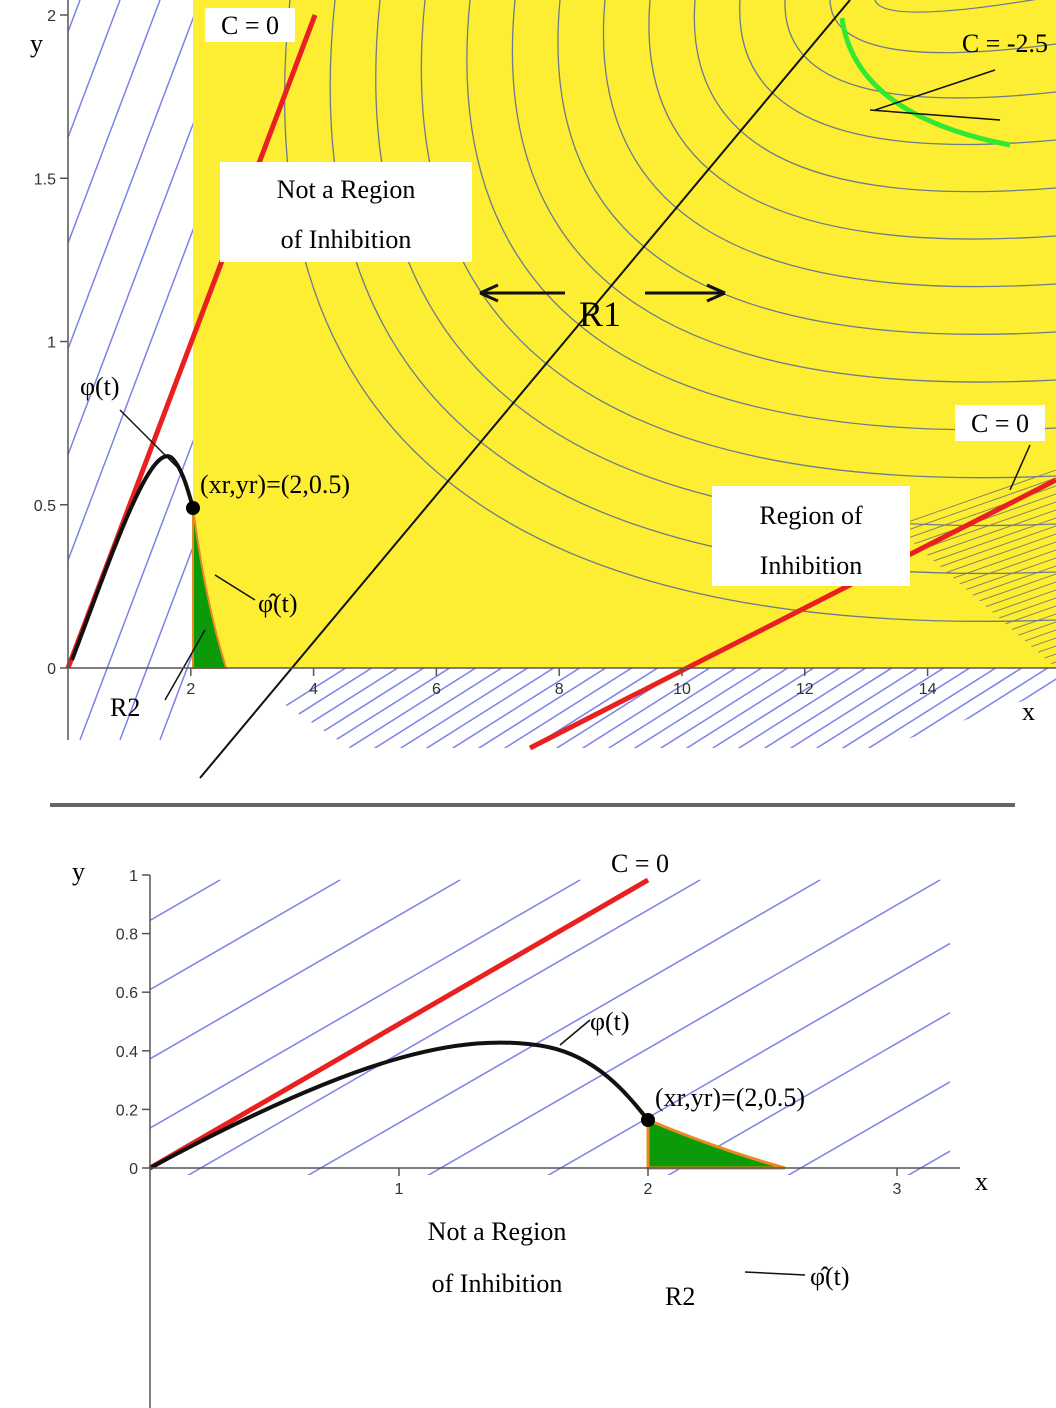  I want to click on r2-region, so click(716, 1143).